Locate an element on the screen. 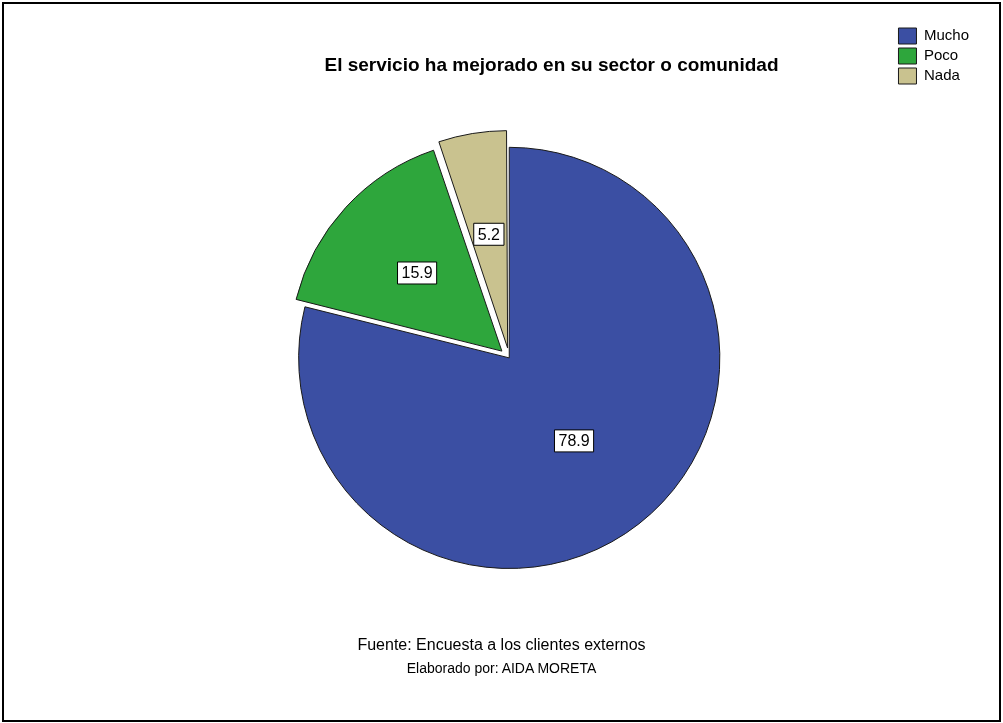  legend-label: Poco is located at coordinates (941, 55).